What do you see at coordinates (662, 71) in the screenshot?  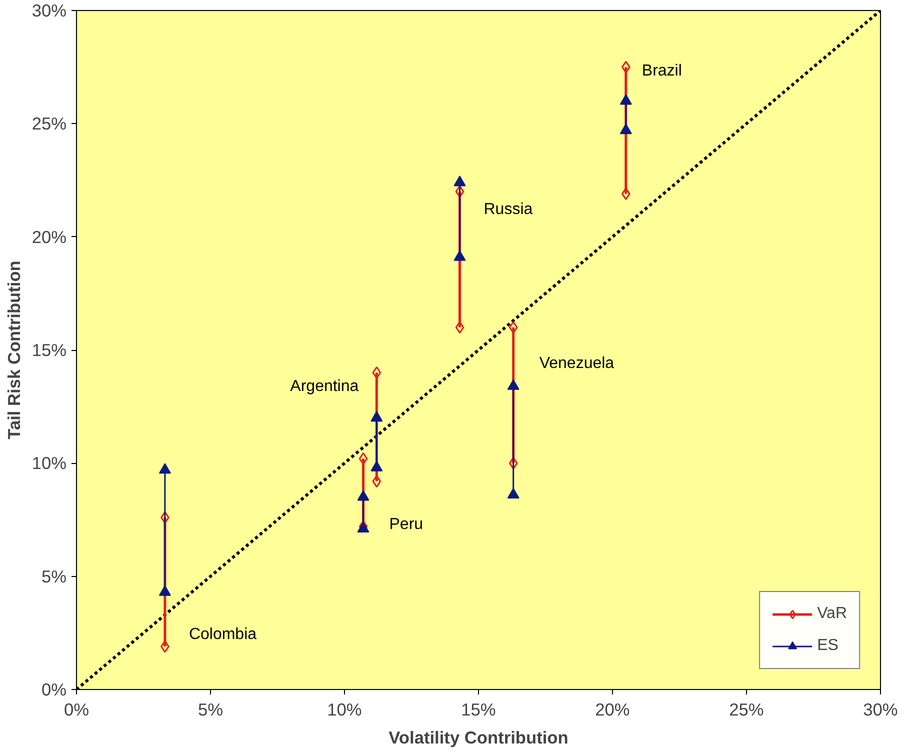 I see `annotation: Brazil` at bounding box center [662, 71].